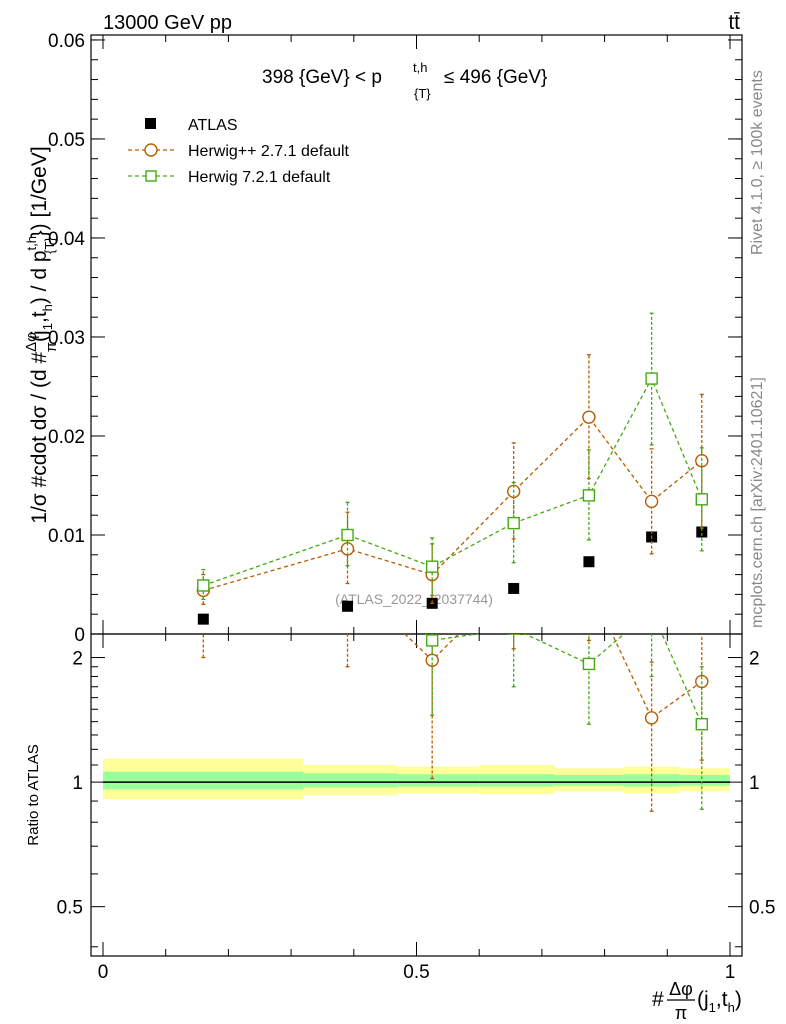 The width and height of the screenshot is (786, 1024). Describe the element at coordinates (731, 1007) in the screenshot. I see `xlabel-b-sub: h` at that location.